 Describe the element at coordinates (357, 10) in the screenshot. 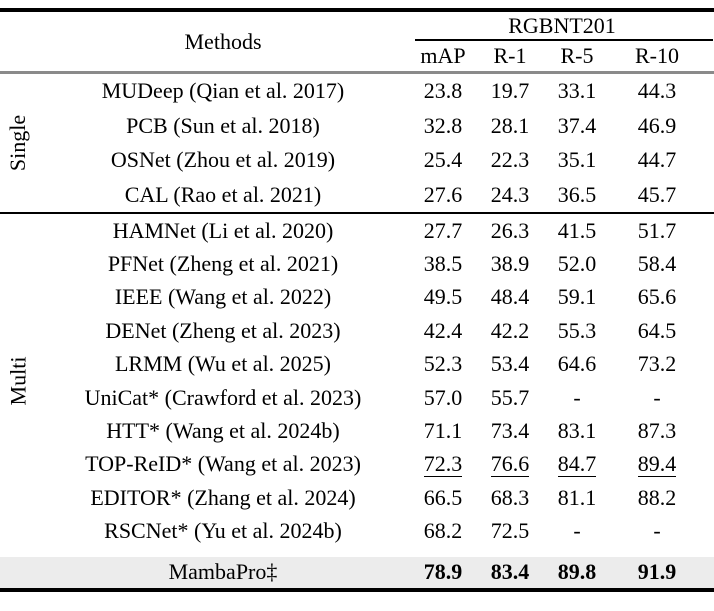

I see `top-rule` at that location.